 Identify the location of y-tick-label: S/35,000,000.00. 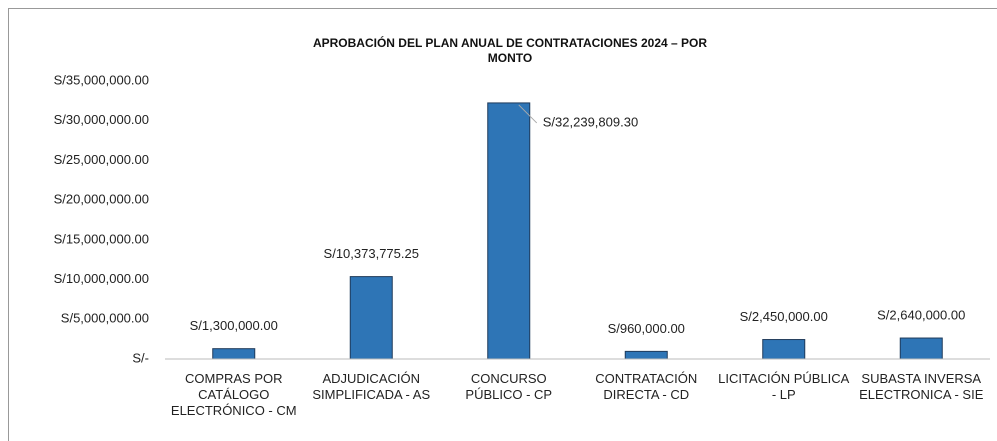
(101, 79).